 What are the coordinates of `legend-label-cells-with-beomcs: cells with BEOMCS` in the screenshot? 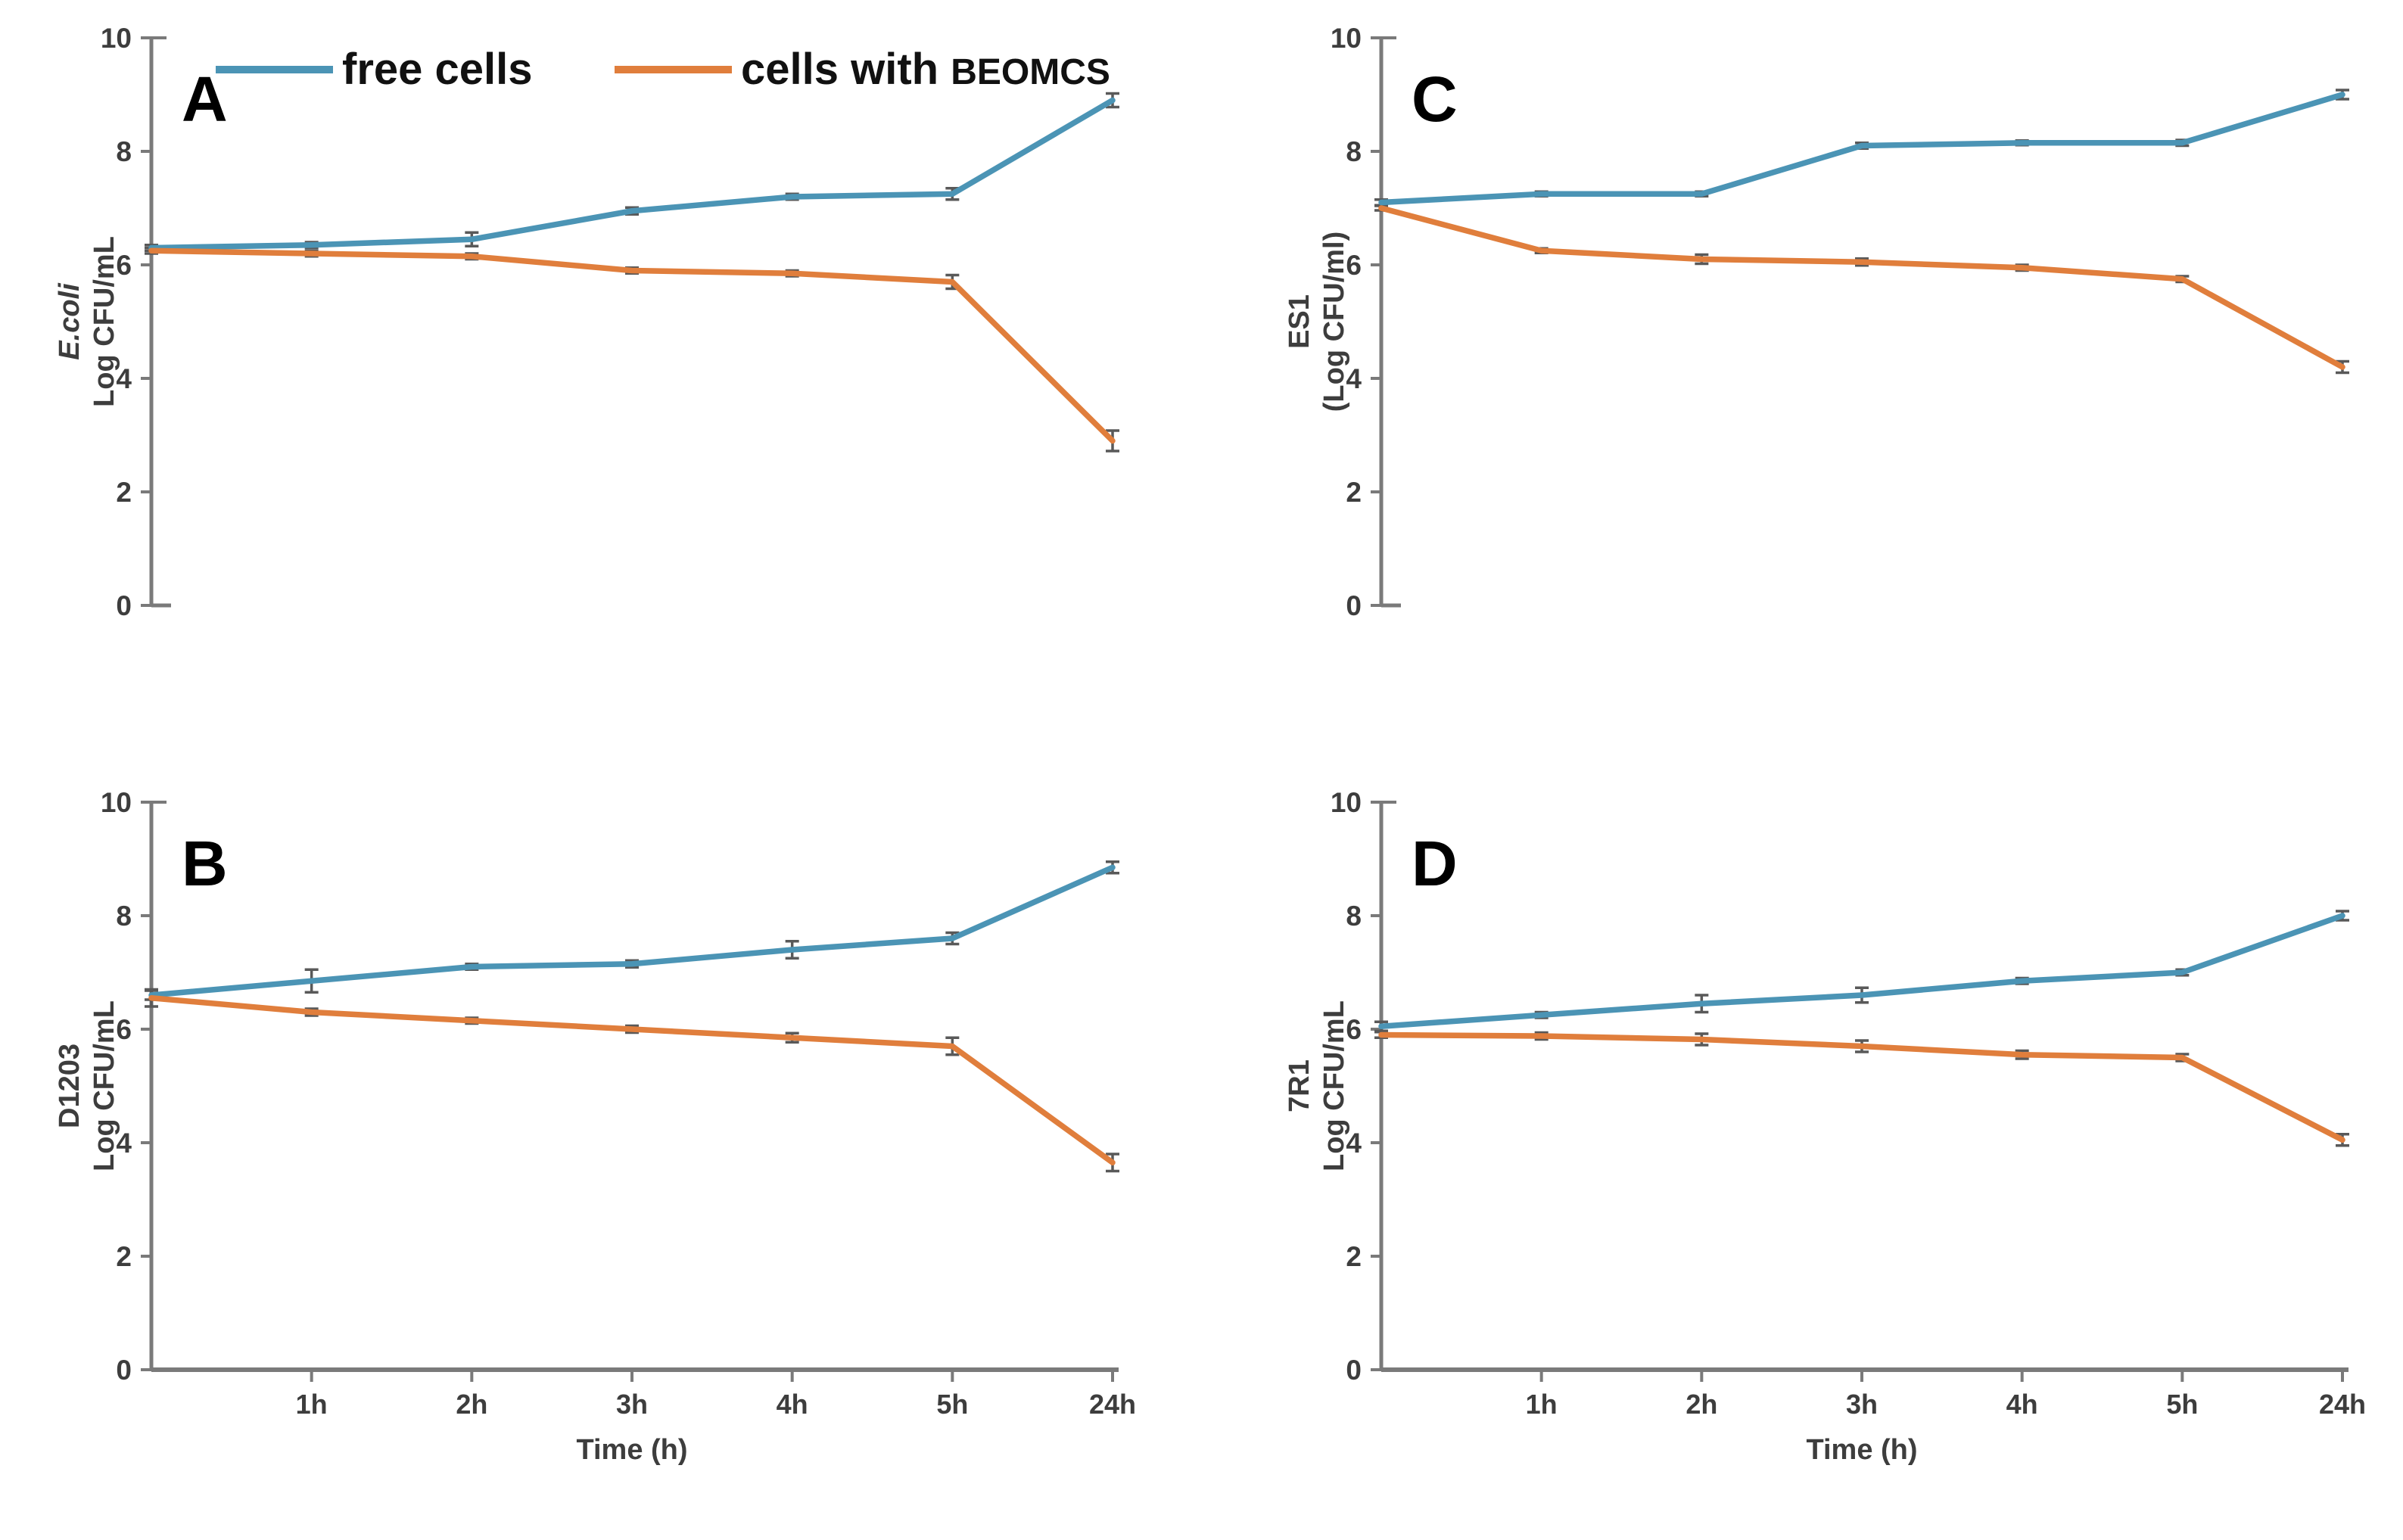 It's located at (926, 69).